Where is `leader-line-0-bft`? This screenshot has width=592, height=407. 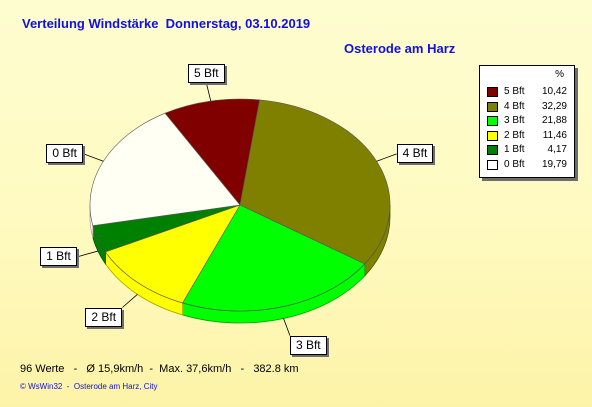 leader-line-0-bft is located at coordinates (93, 157).